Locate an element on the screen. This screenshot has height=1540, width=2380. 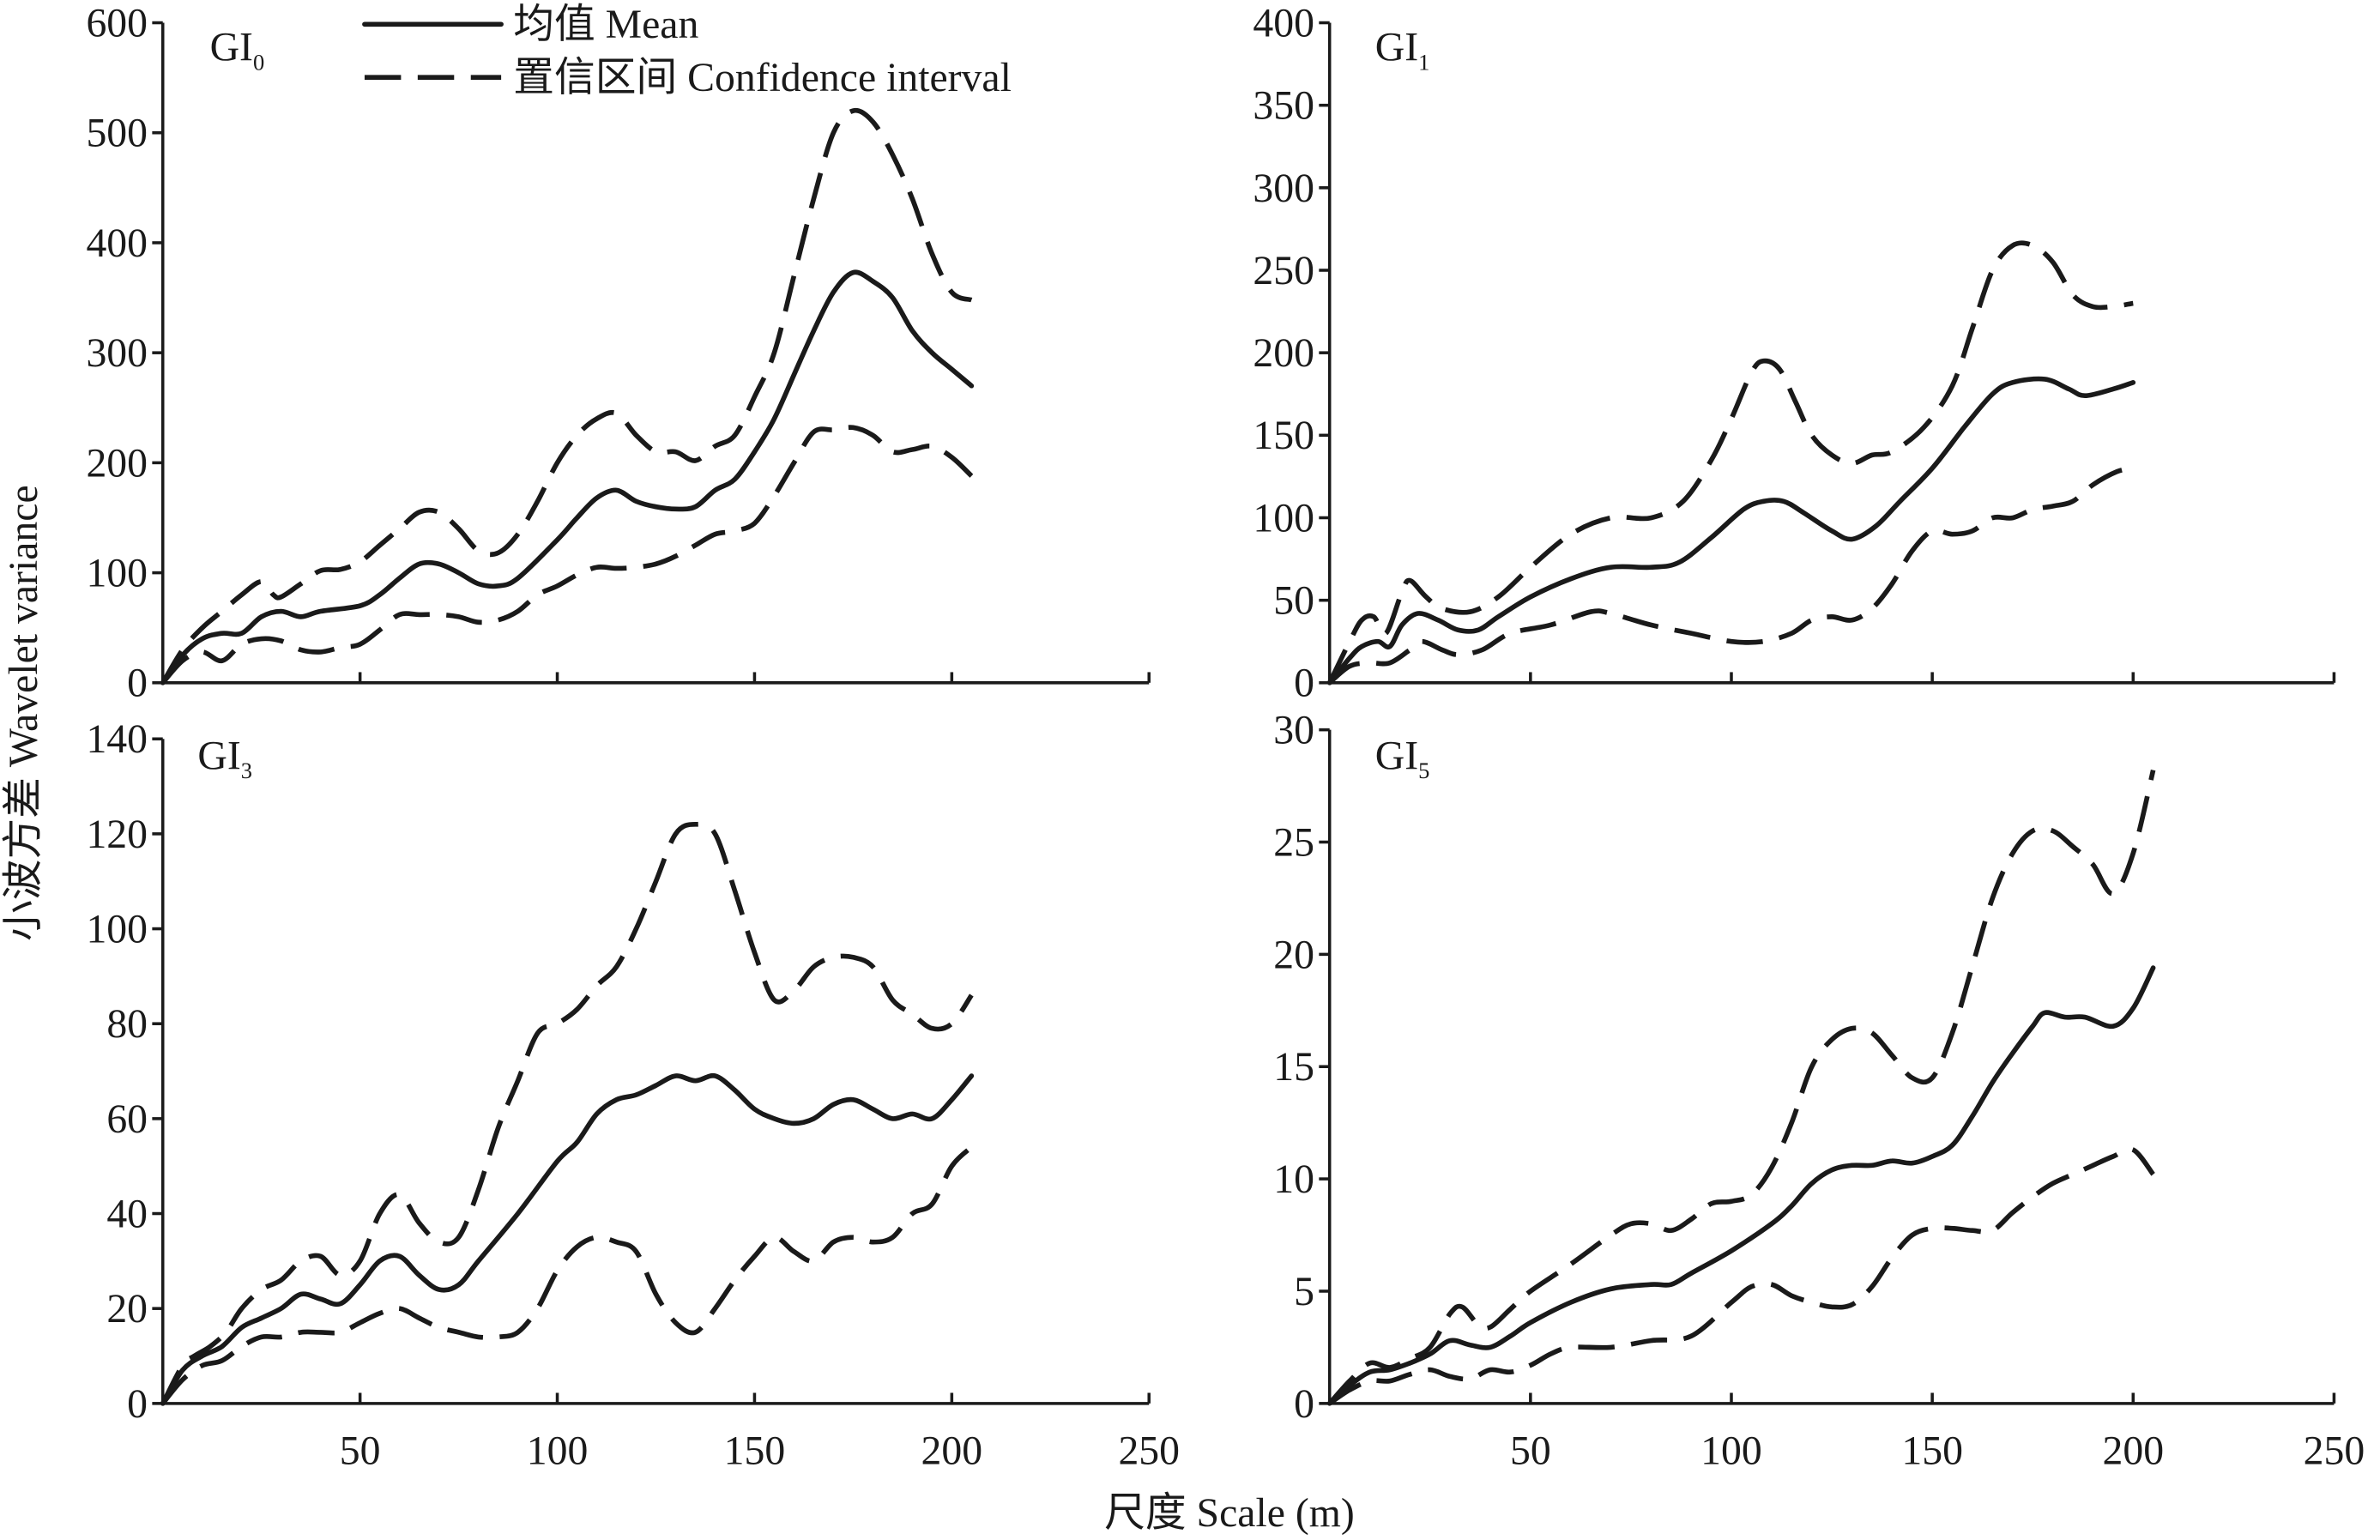
panel-title-subscript: 0 is located at coordinates (258, 62).